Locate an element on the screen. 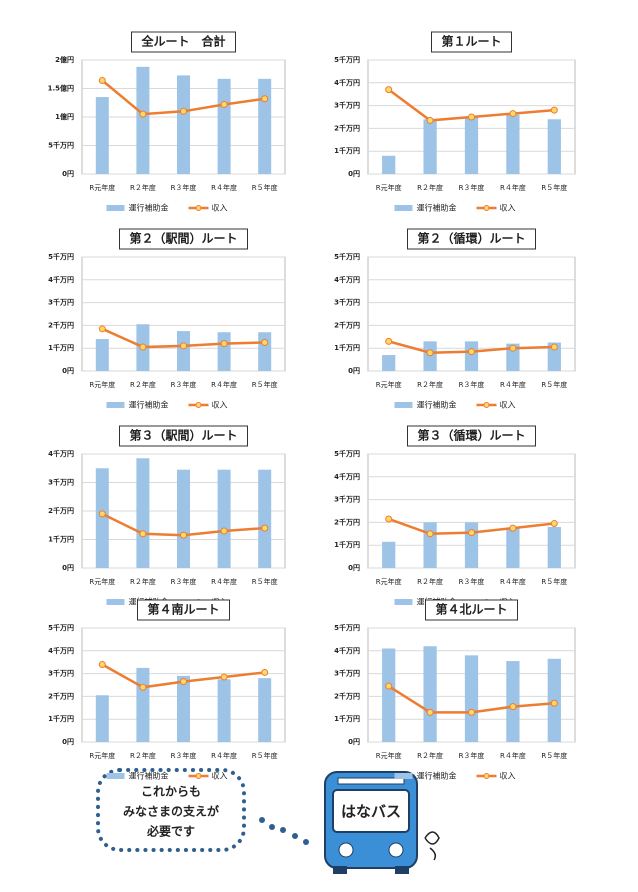 The width and height of the screenshot is (638, 892). message-line: 必要です is located at coordinates (170, 831).